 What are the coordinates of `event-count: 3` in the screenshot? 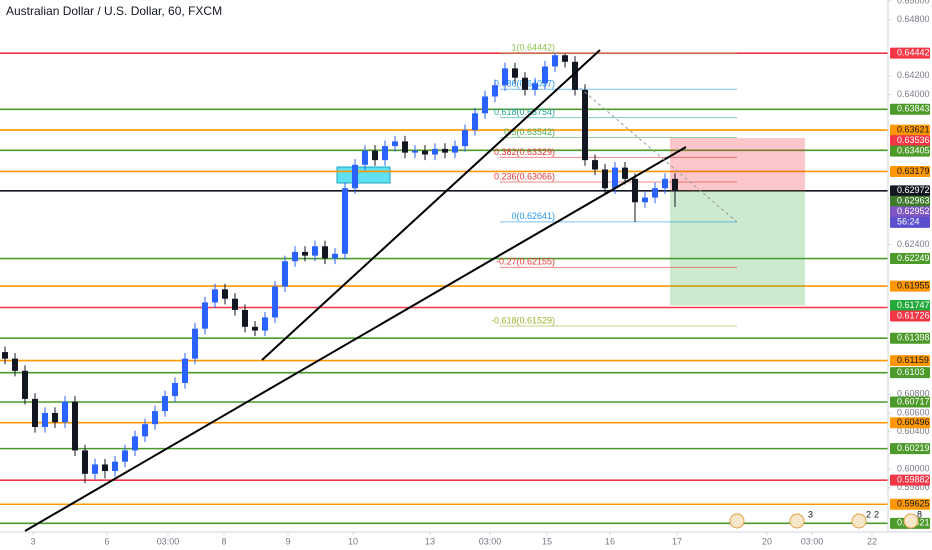 It's located at (810, 514).